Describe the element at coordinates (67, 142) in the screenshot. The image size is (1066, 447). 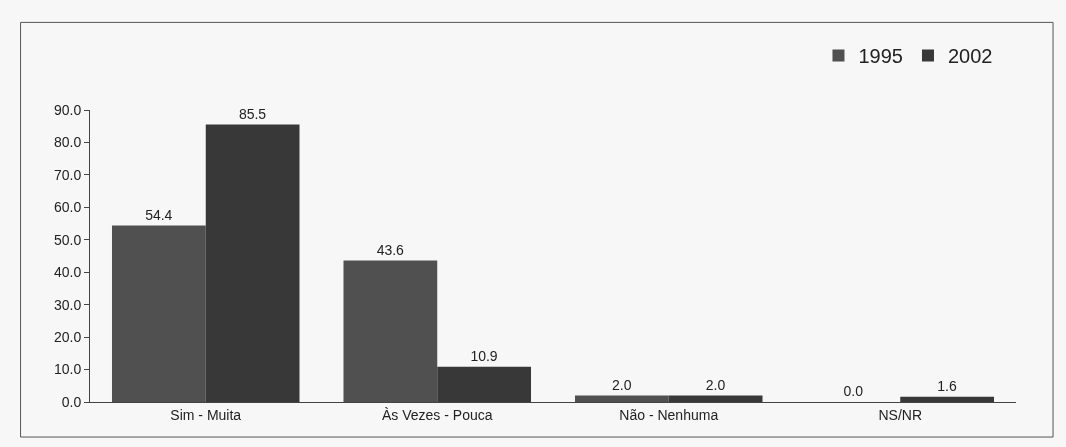
I see `y-tick-label: 80.0` at that location.